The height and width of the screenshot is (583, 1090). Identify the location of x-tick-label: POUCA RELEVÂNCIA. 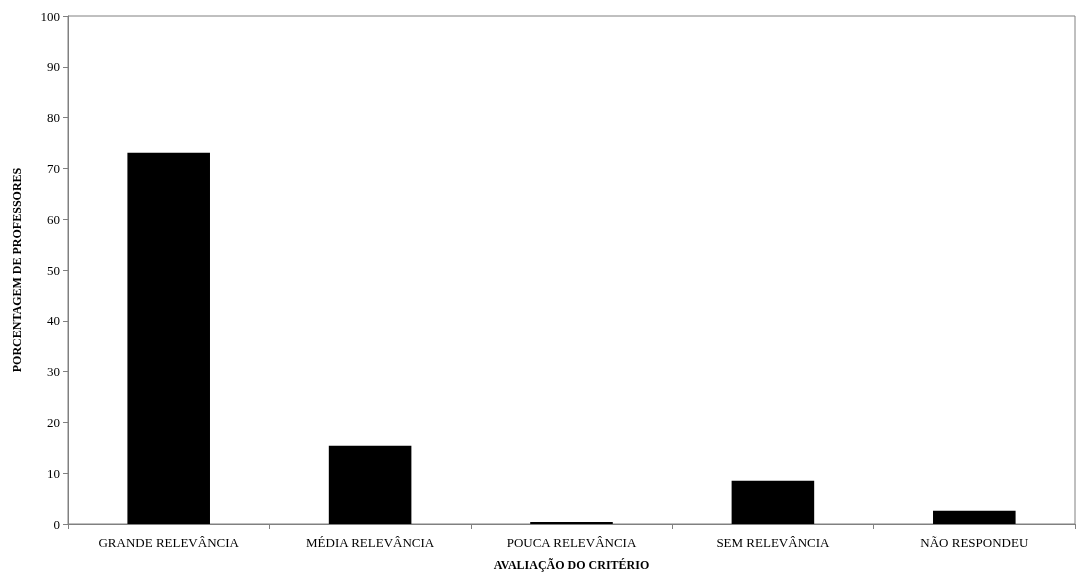
(571, 542).